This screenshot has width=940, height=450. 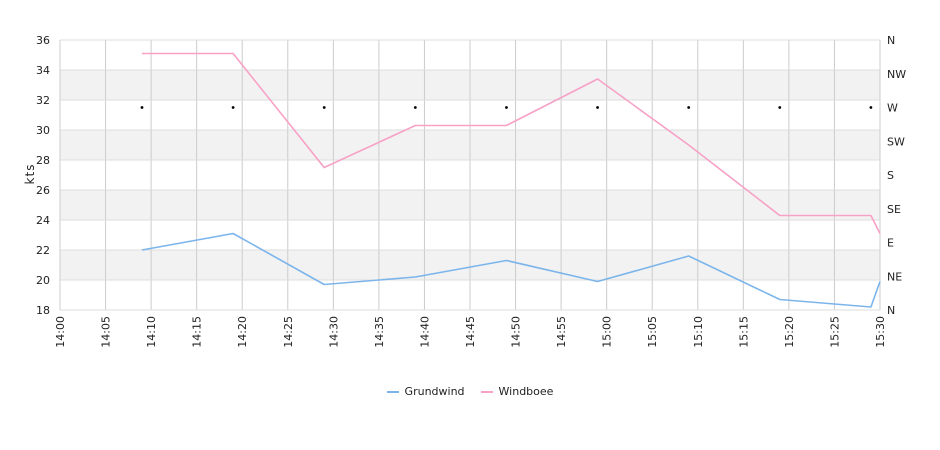 What do you see at coordinates (894, 209) in the screenshot?
I see `direction-tick-label: SE` at bounding box center [894, 209].